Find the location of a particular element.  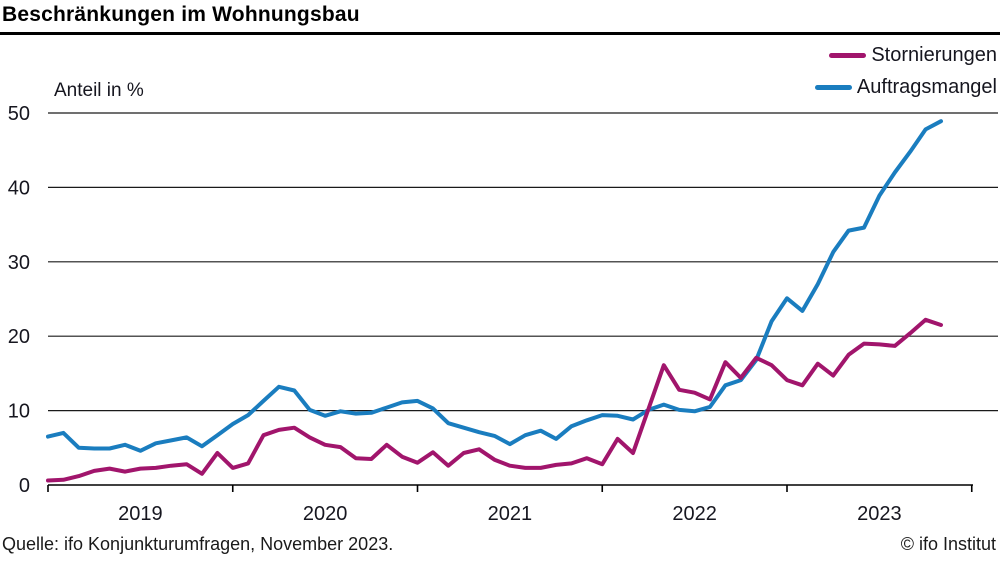

auftragsmangel-line-swatch is located at coordinates (833, 87).